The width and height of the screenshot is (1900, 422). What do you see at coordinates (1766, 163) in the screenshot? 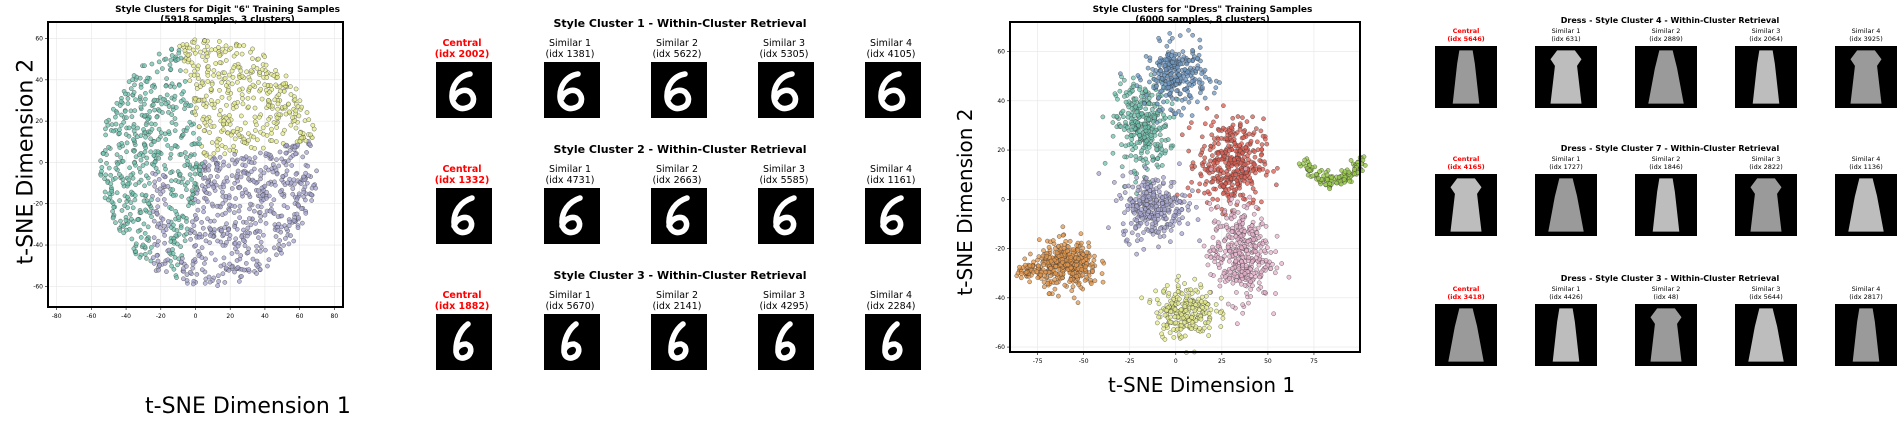
I see `dress-similar-caption: Similar 3 (idx 2822)` at bounding box center [1766, 163].